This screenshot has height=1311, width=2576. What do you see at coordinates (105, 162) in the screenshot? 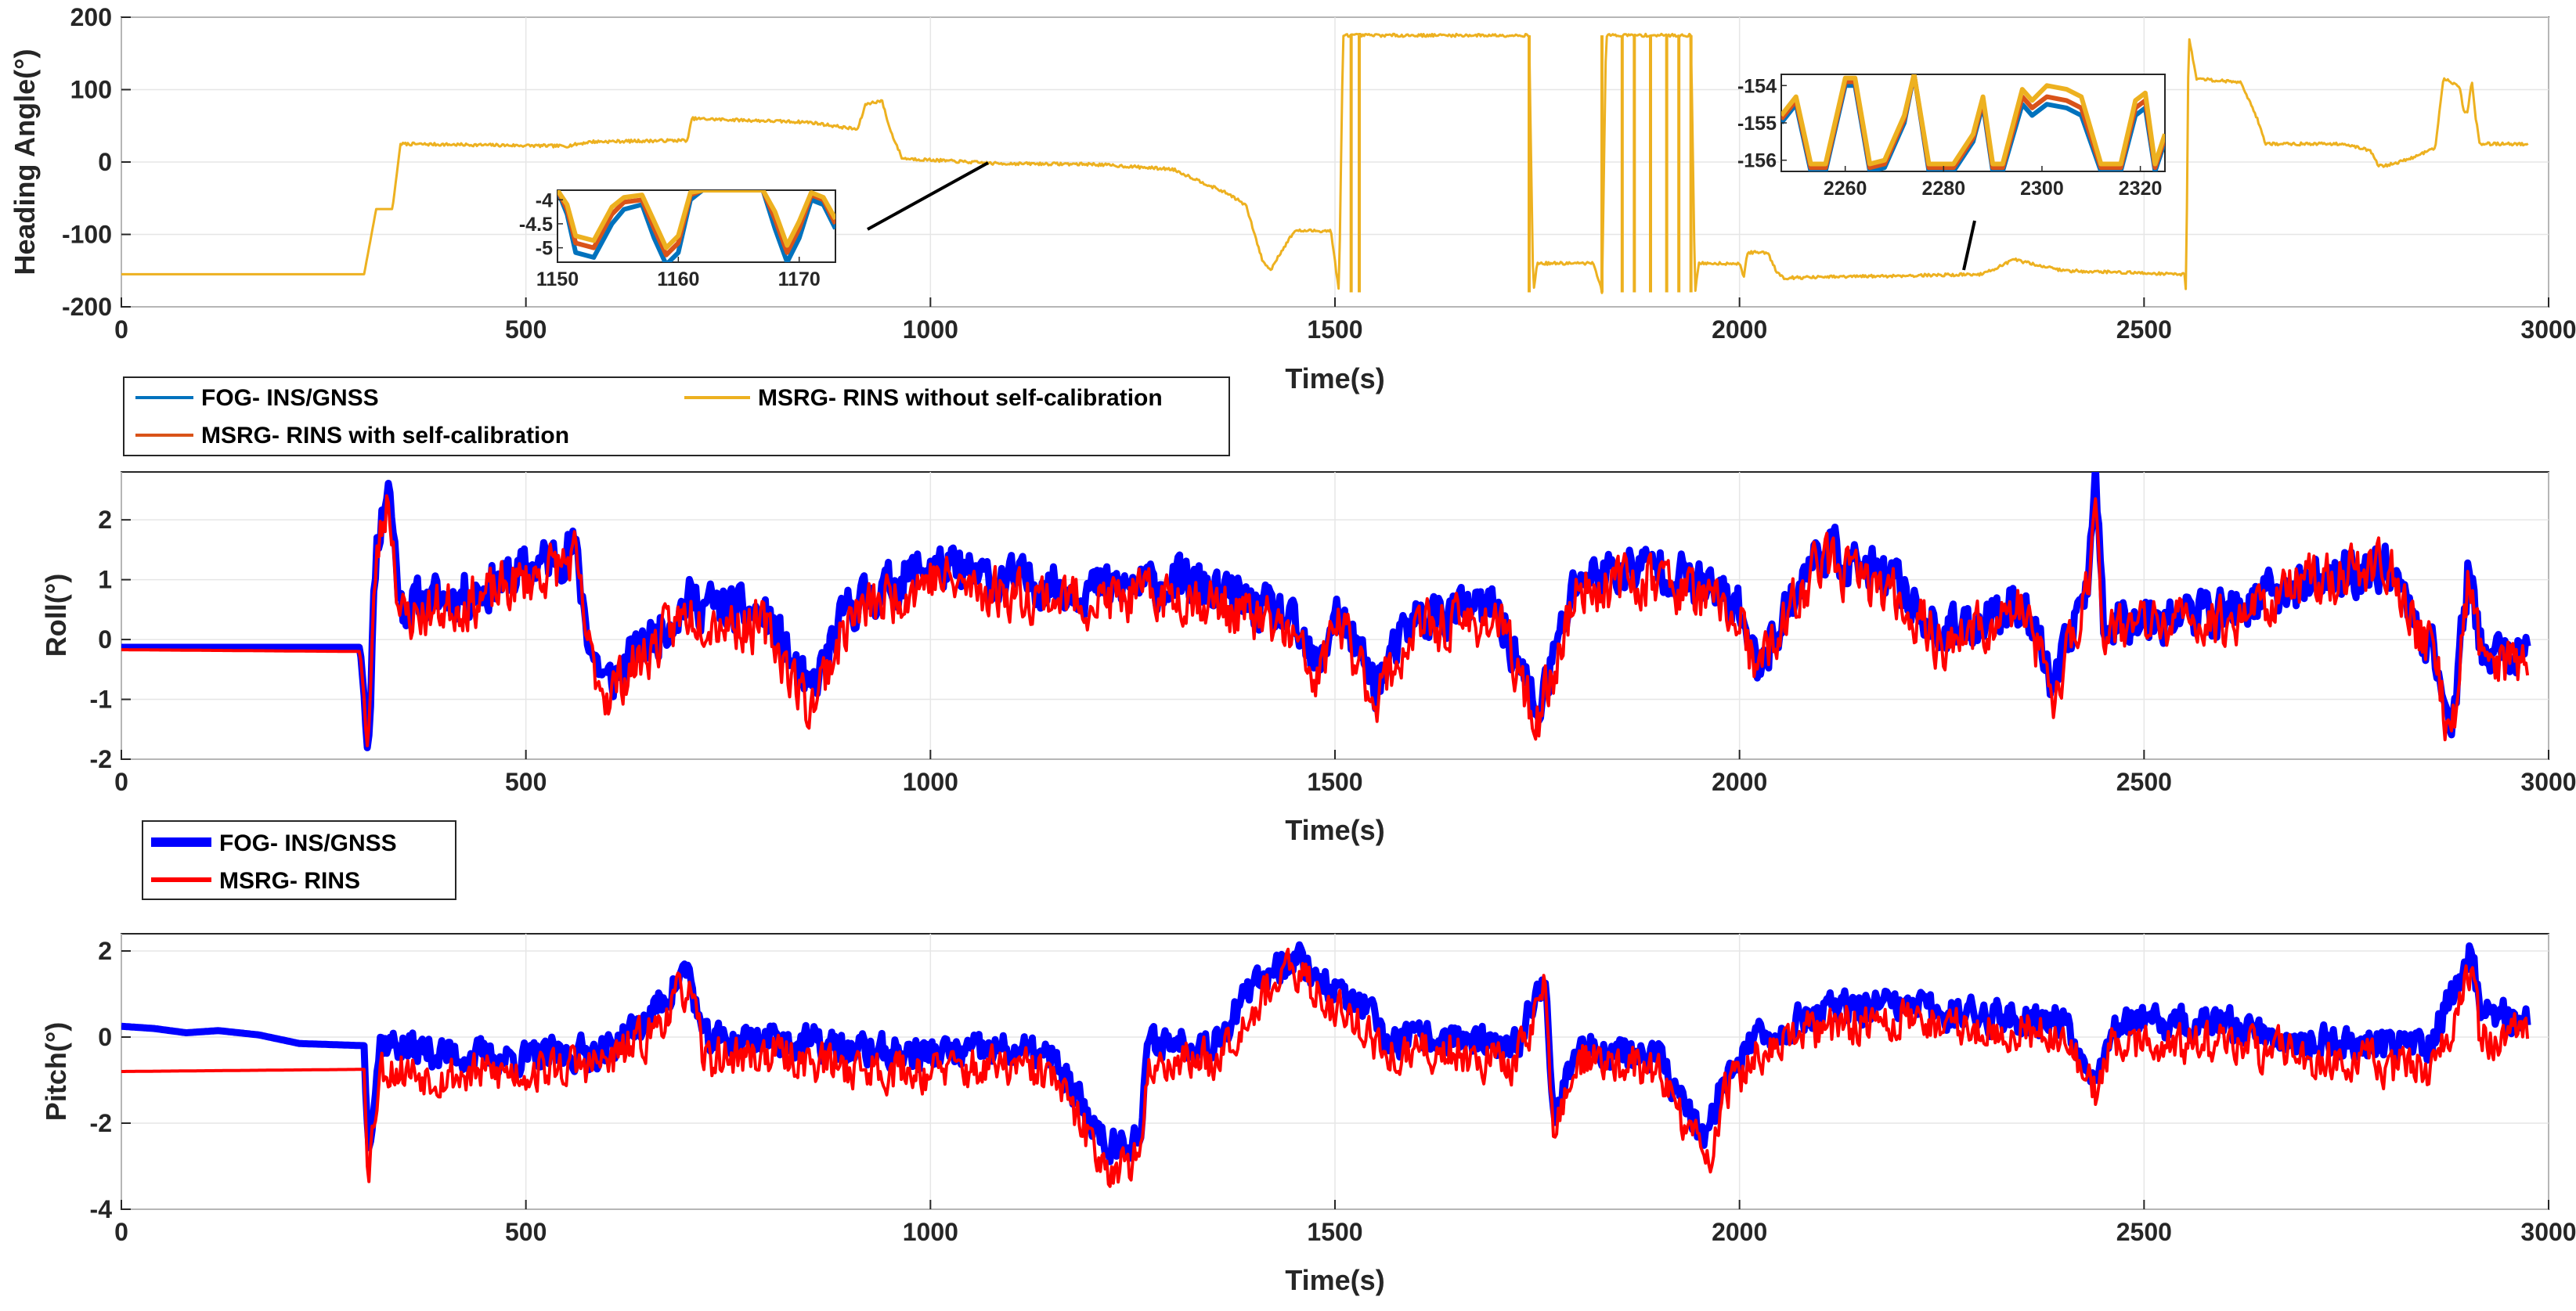
I see `heading-ytick-label: 0` at bounding box center [105, 162].